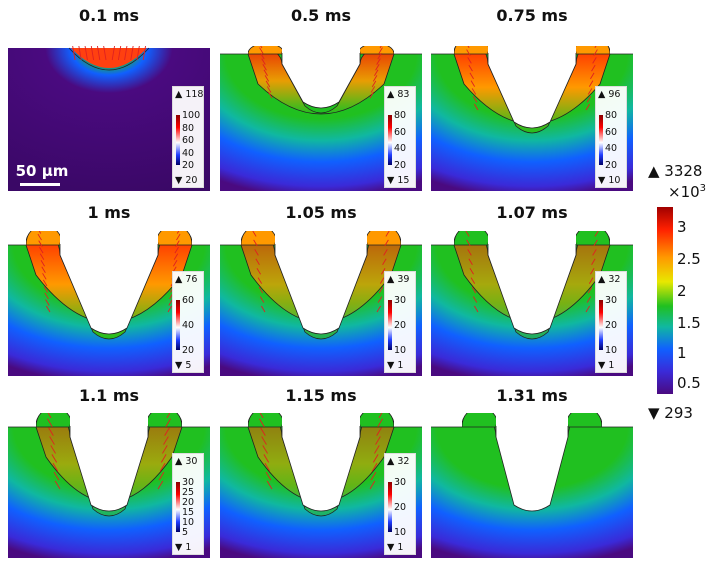  I want to click on melt-pool, so click(109, 58).